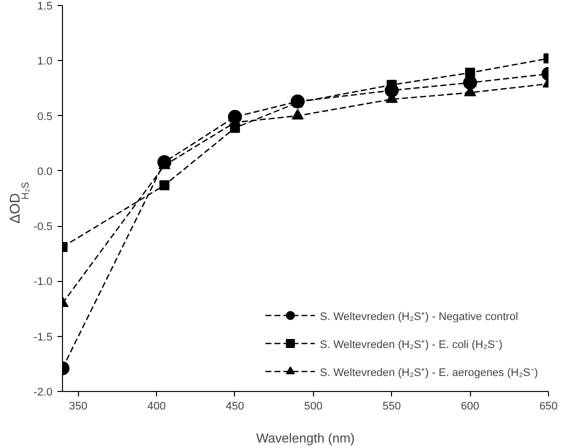 Image resolution: width=568 pixels, height=448 pixels. What do you see at coordinates (411, 344) in the screenshot?
I see `legend-label: S. Weltevreden (H₂S⁺) - E. coli (H₂S⁻)` at bounding box center [411, 344].